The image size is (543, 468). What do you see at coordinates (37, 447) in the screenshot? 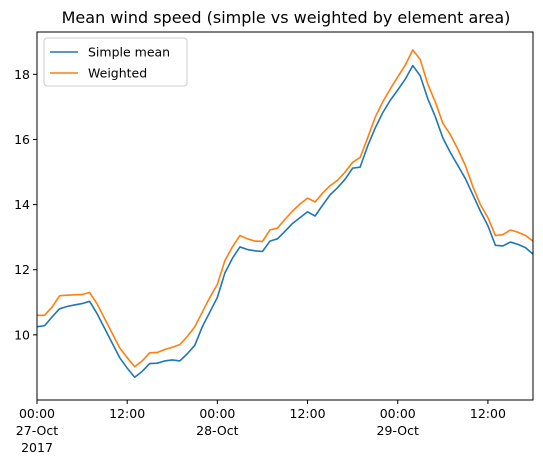
I see `x-tick-label: 2017` at bounding box center [37, 447].